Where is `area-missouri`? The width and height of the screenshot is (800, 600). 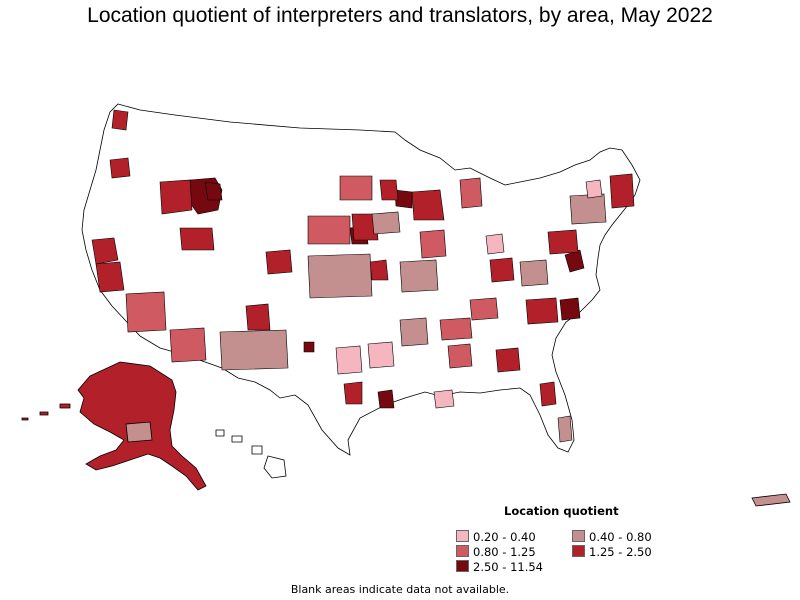
area-missouri is located at coordinates (419, 276).